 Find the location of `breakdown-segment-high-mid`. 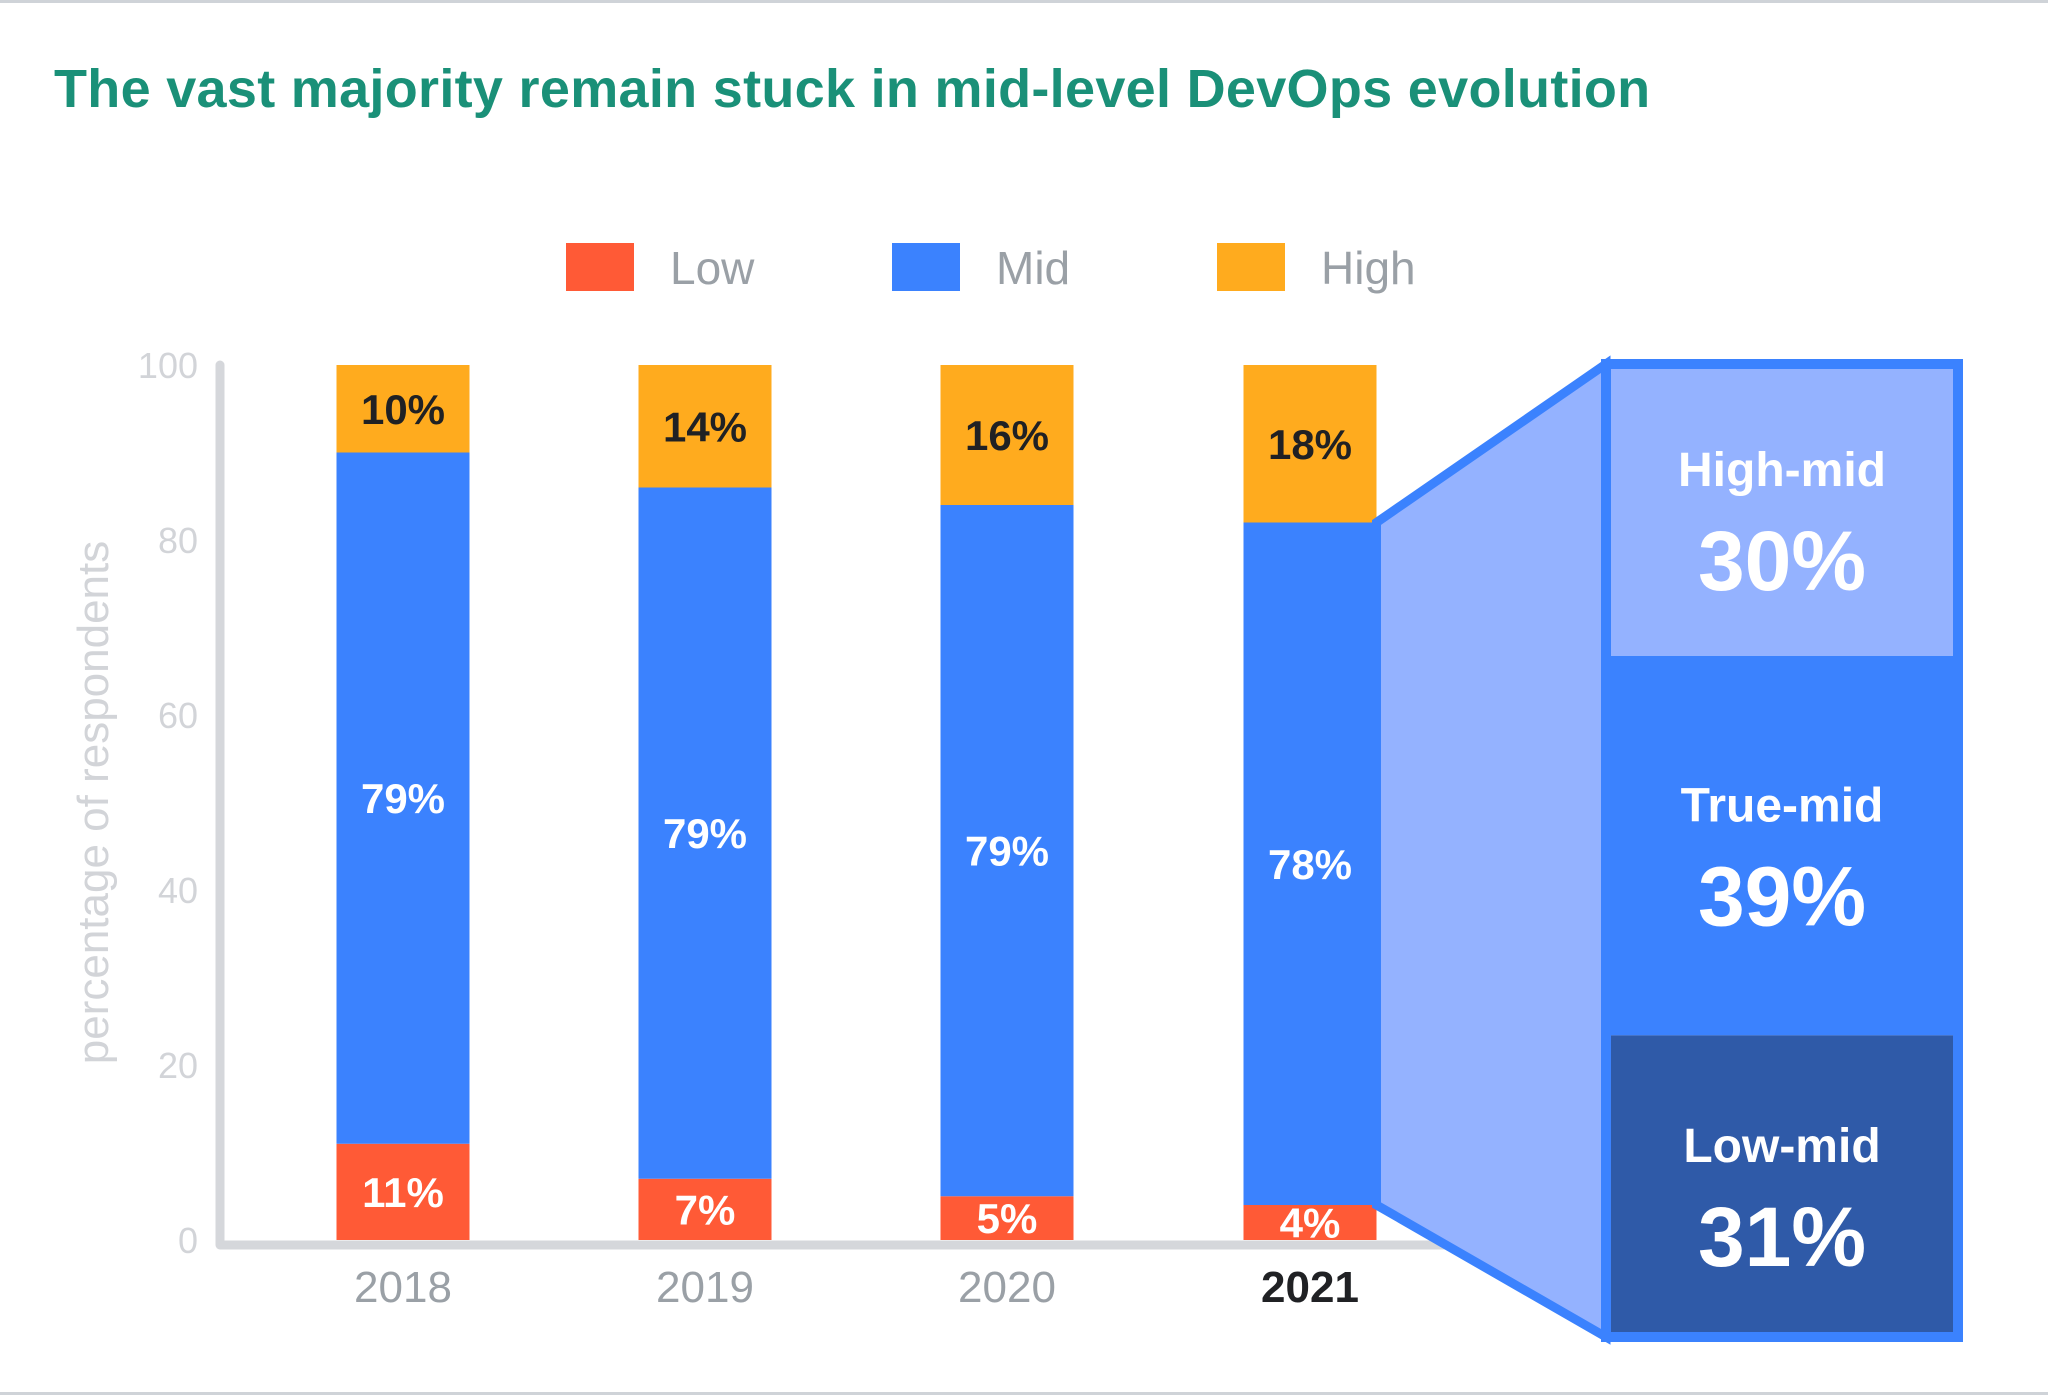

breakdown-segment-high-mid is located at coordinates (1782, 510).